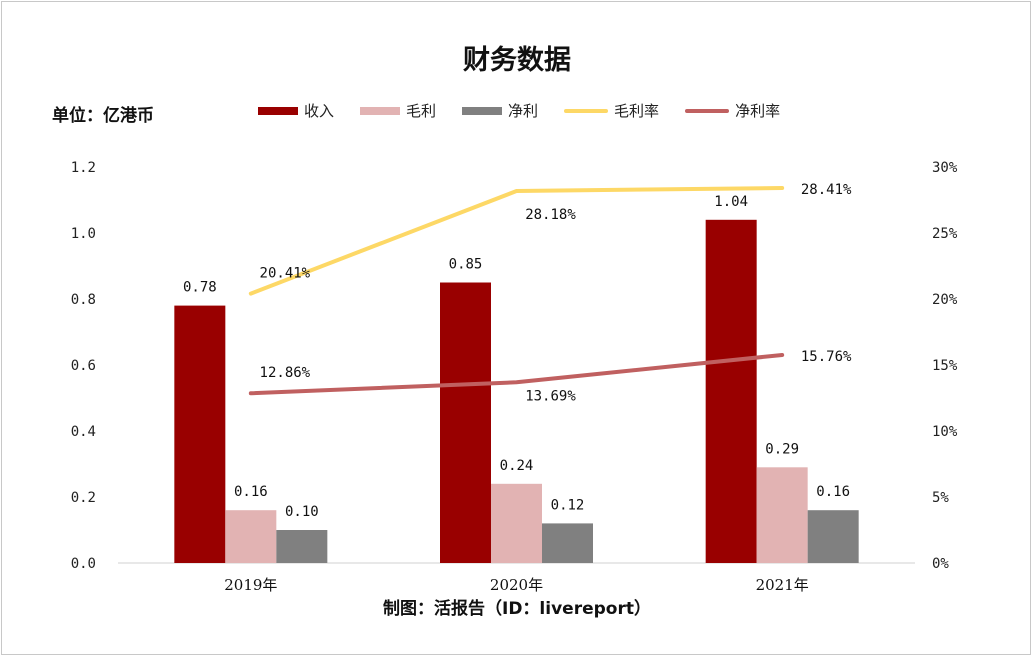 Image resolution: width=1034 pixels, height=658 pixels. I want to click on y-right-tick-label: 0%, so click(940, 564).